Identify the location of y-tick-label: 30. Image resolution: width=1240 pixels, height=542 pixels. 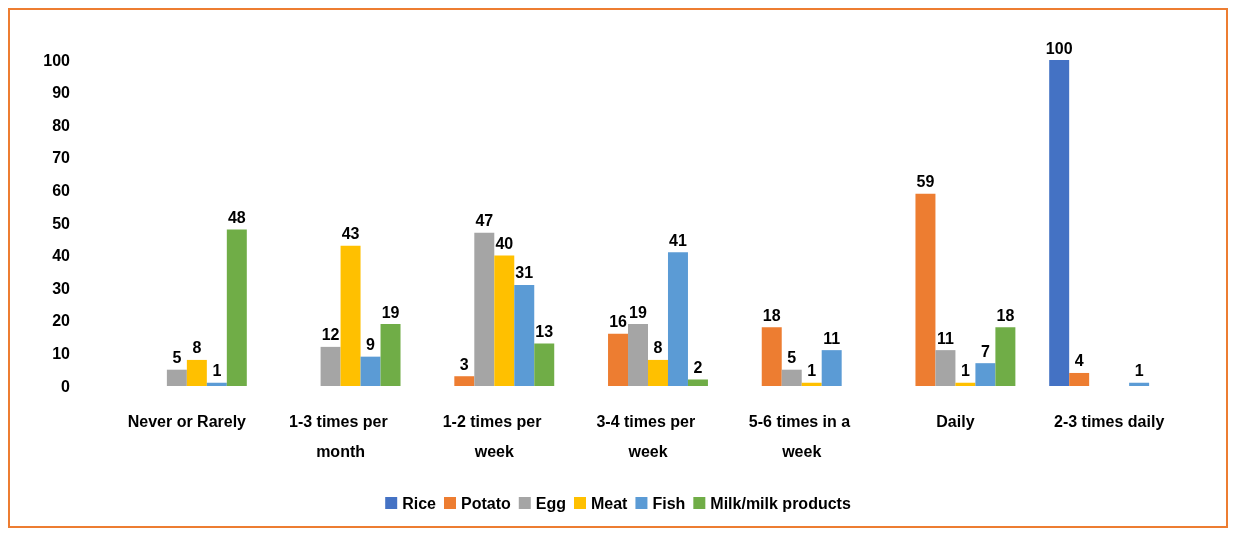
(61, 288).